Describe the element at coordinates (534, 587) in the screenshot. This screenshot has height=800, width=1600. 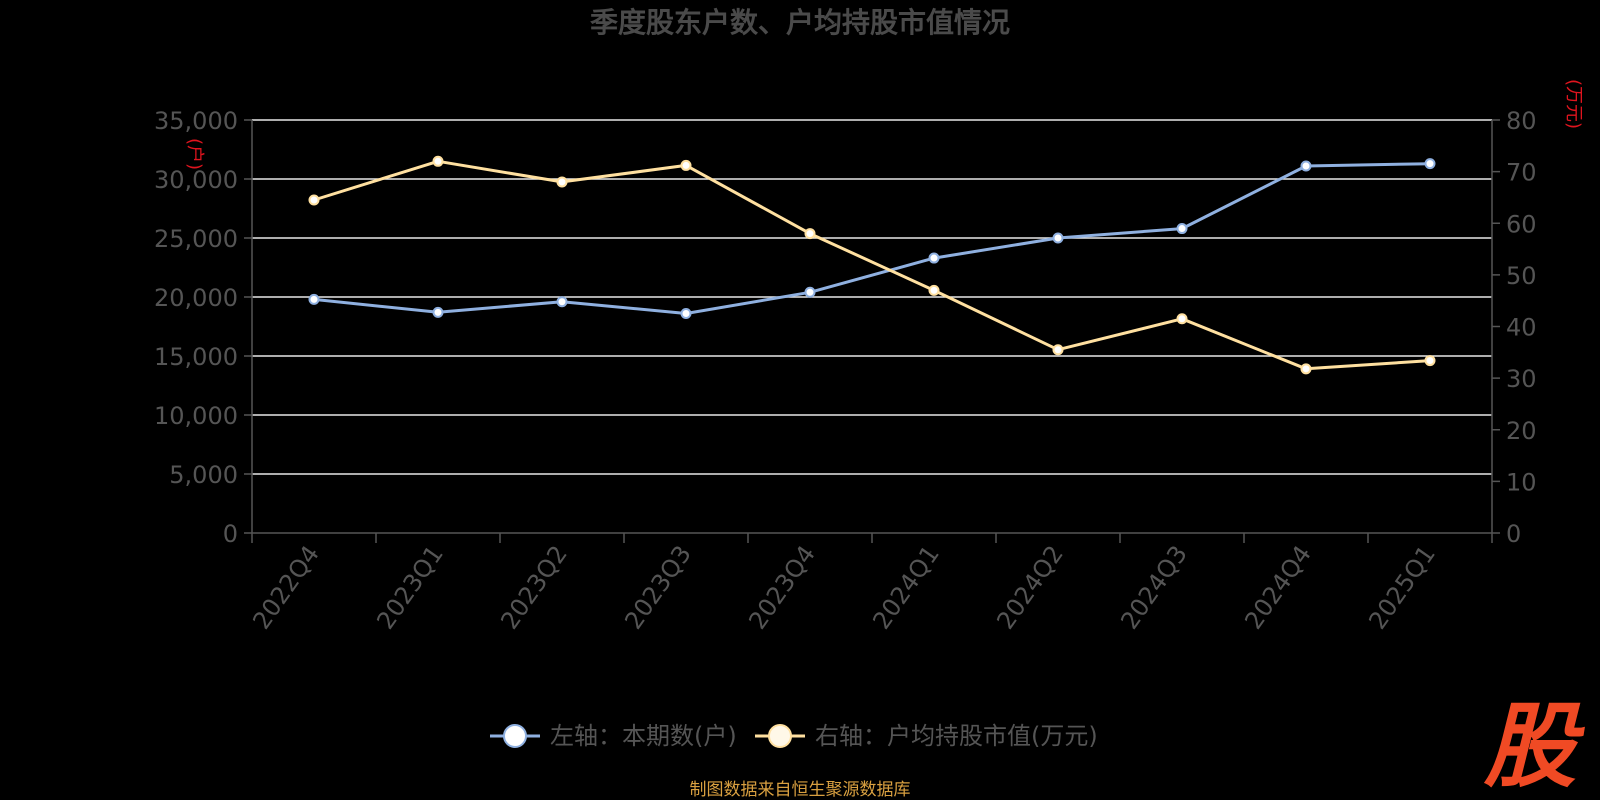
I see `x-axis-tick-label: 2023Q2` at that location.